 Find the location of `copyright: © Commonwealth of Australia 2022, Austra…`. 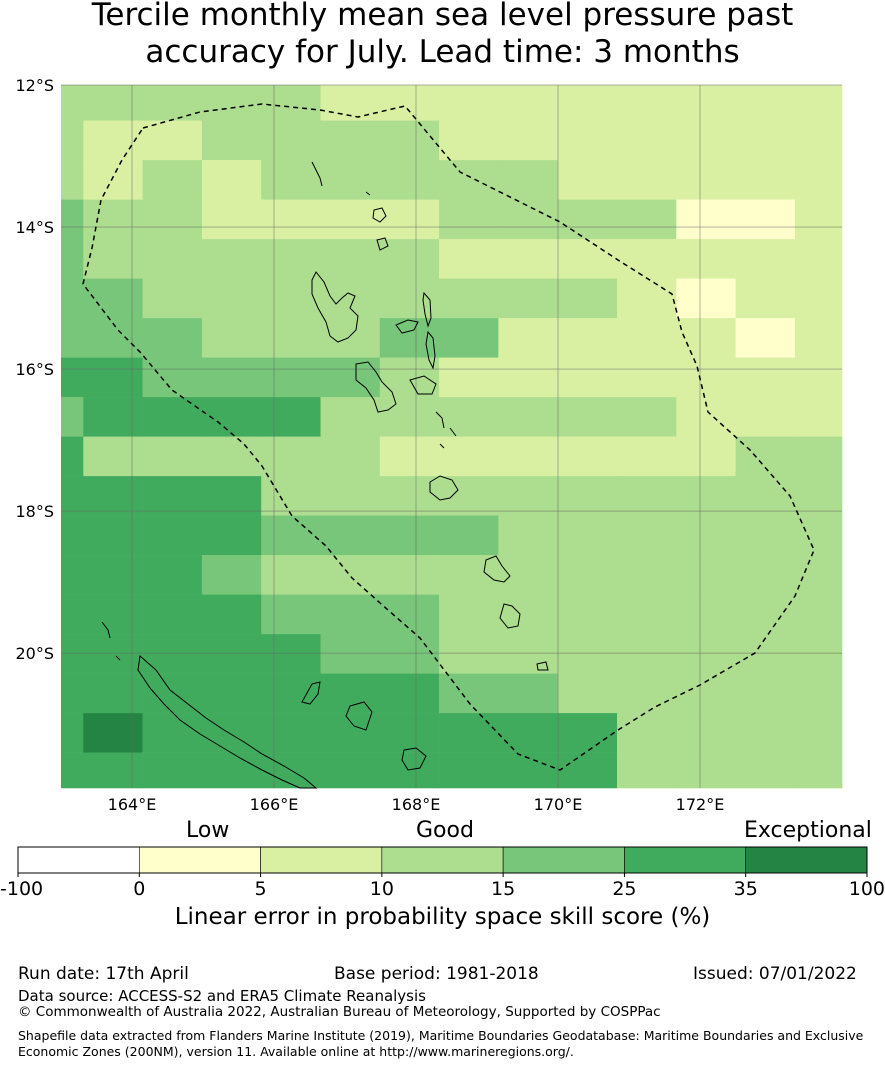

copyright: © Commonwealth of Australia 2022, Austra… is located at coordinates (339, 1012).